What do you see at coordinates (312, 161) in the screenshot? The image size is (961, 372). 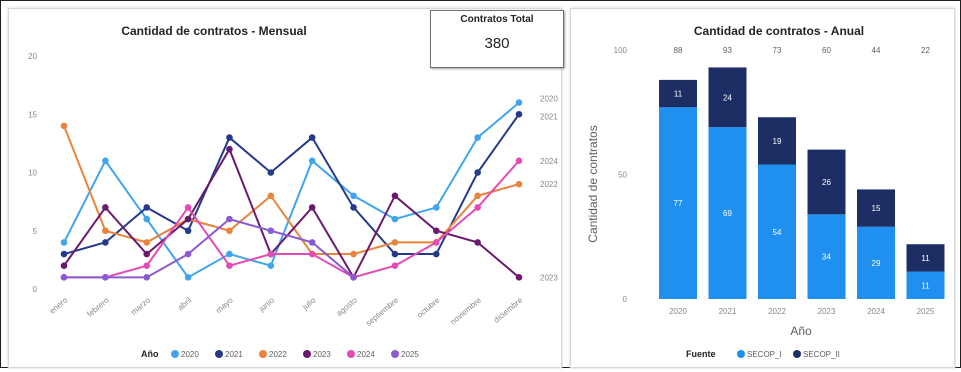 I see `data-point-2020-julio` at bounding box center [312, 161].